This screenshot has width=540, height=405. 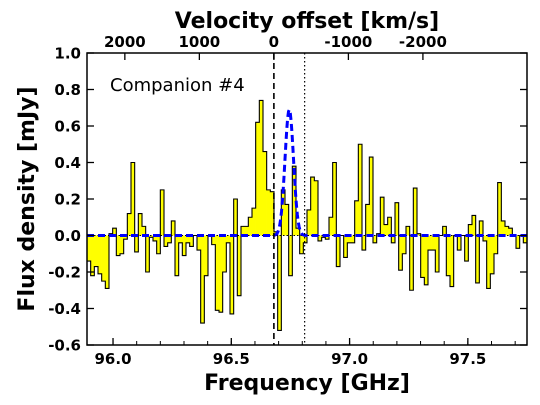 What do you see at coordinates (199, 42) in the screenshot?
I see `top-tick-label: 1000` at bounding box center [199, 42].